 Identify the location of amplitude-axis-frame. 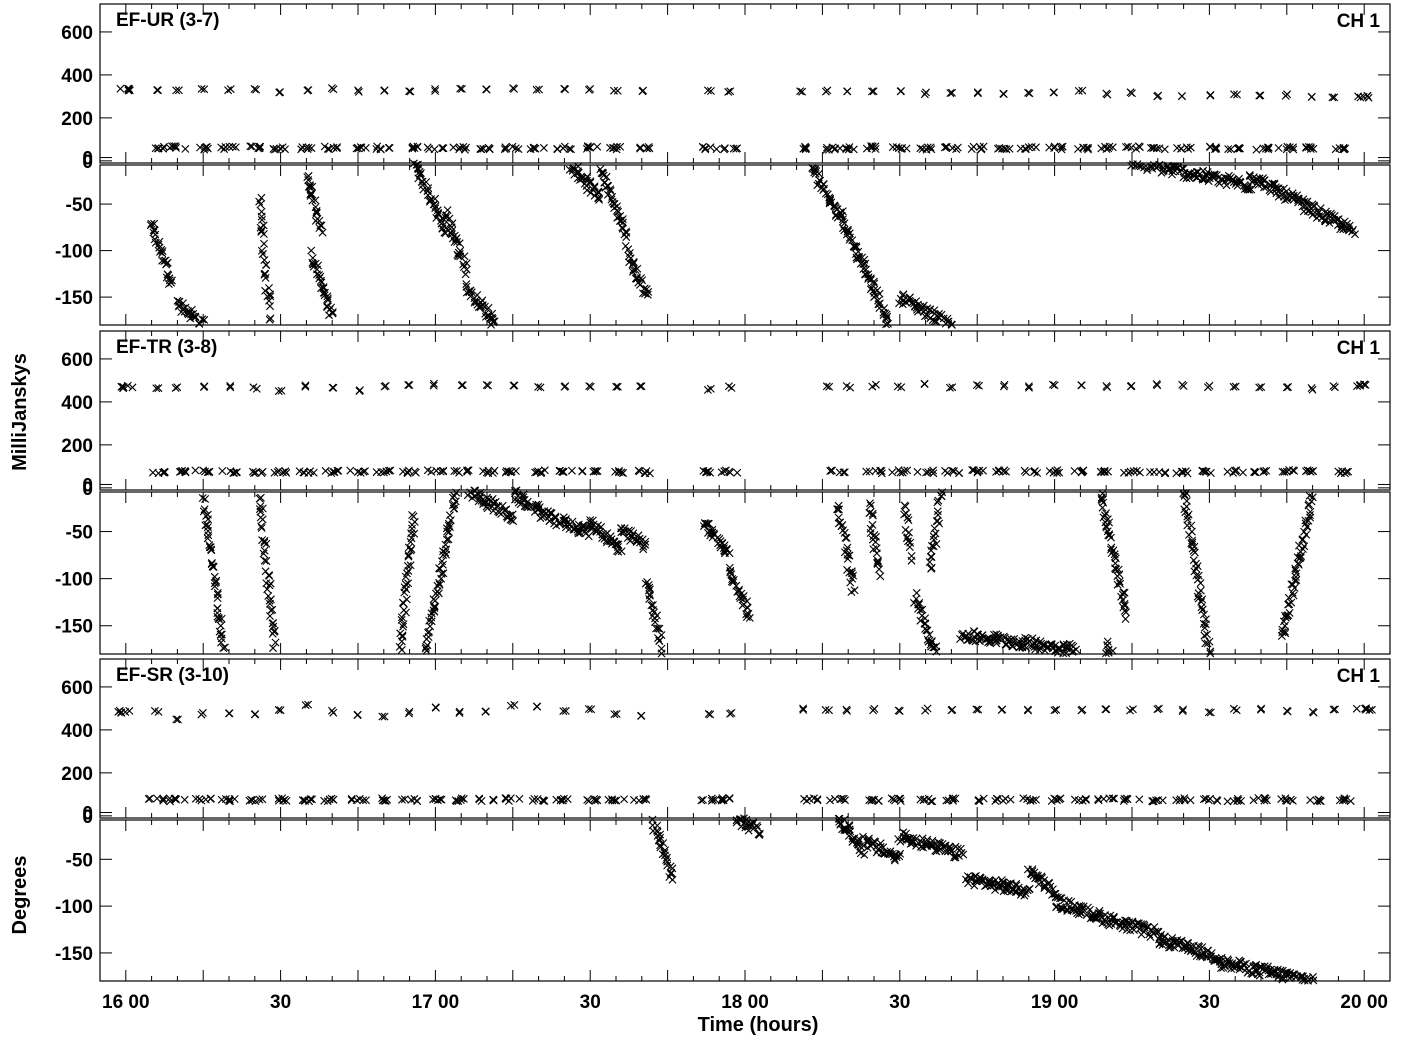
(745, 738).